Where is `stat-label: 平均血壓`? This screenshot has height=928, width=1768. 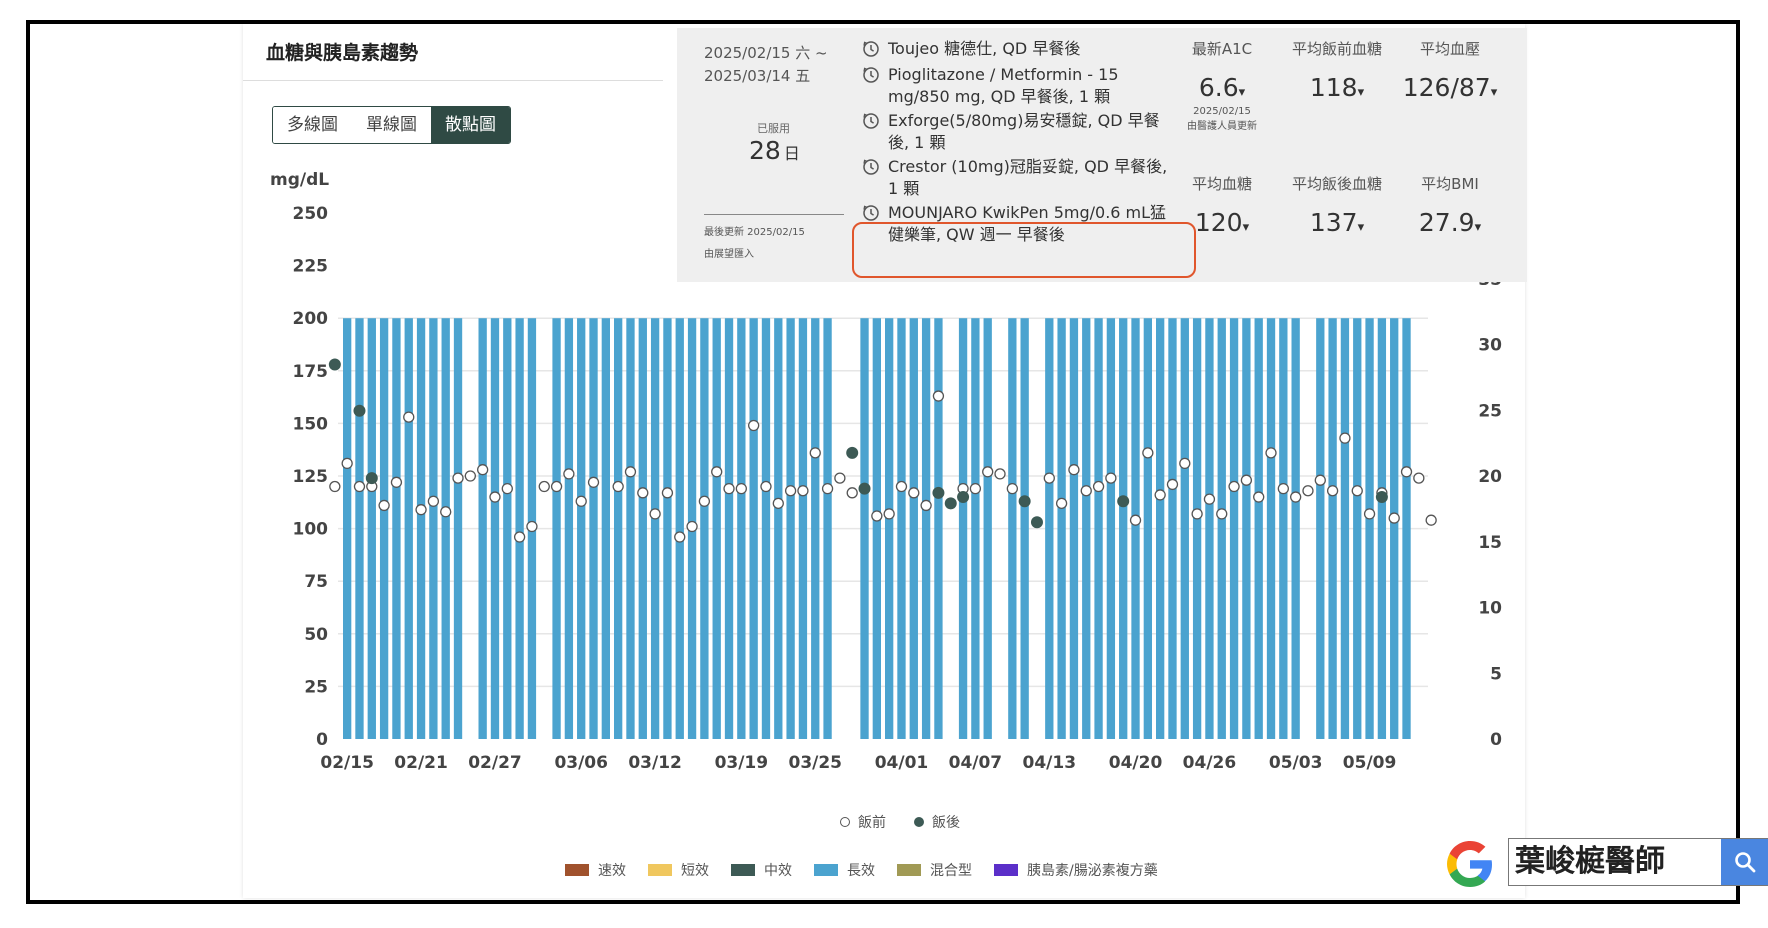 stat-label: 平均血壓 is located at coordinates (1449, 49).